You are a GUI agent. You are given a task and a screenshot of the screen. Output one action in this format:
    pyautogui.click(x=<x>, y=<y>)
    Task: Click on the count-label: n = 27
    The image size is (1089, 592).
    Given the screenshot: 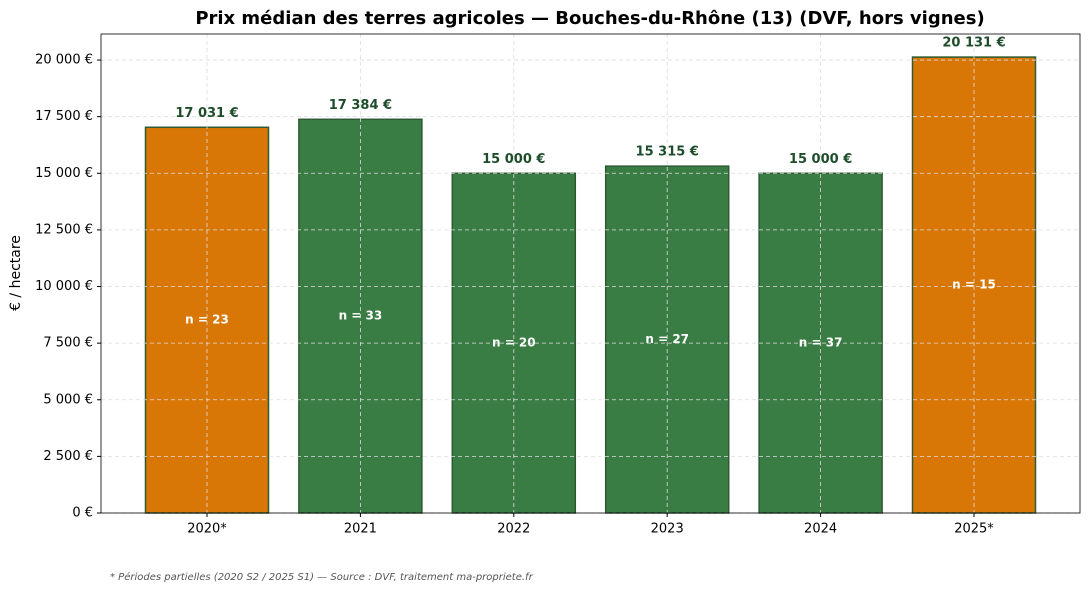 What is the action you would take?
    pyautogui.click(x=667, y=339)
    